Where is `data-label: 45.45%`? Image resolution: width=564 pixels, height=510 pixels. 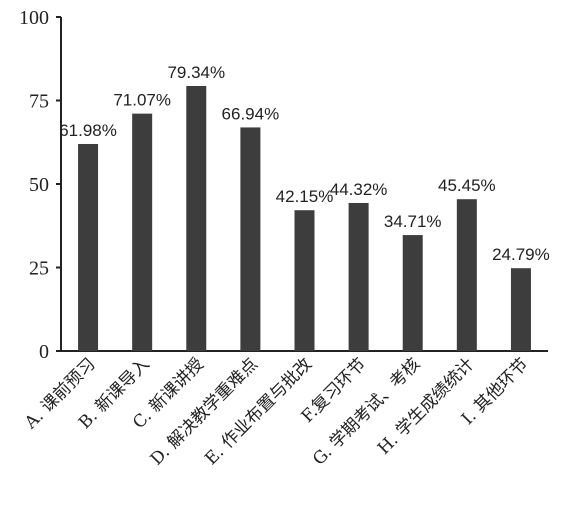 data-label: 45.45% is located at coordinates (467, 185).